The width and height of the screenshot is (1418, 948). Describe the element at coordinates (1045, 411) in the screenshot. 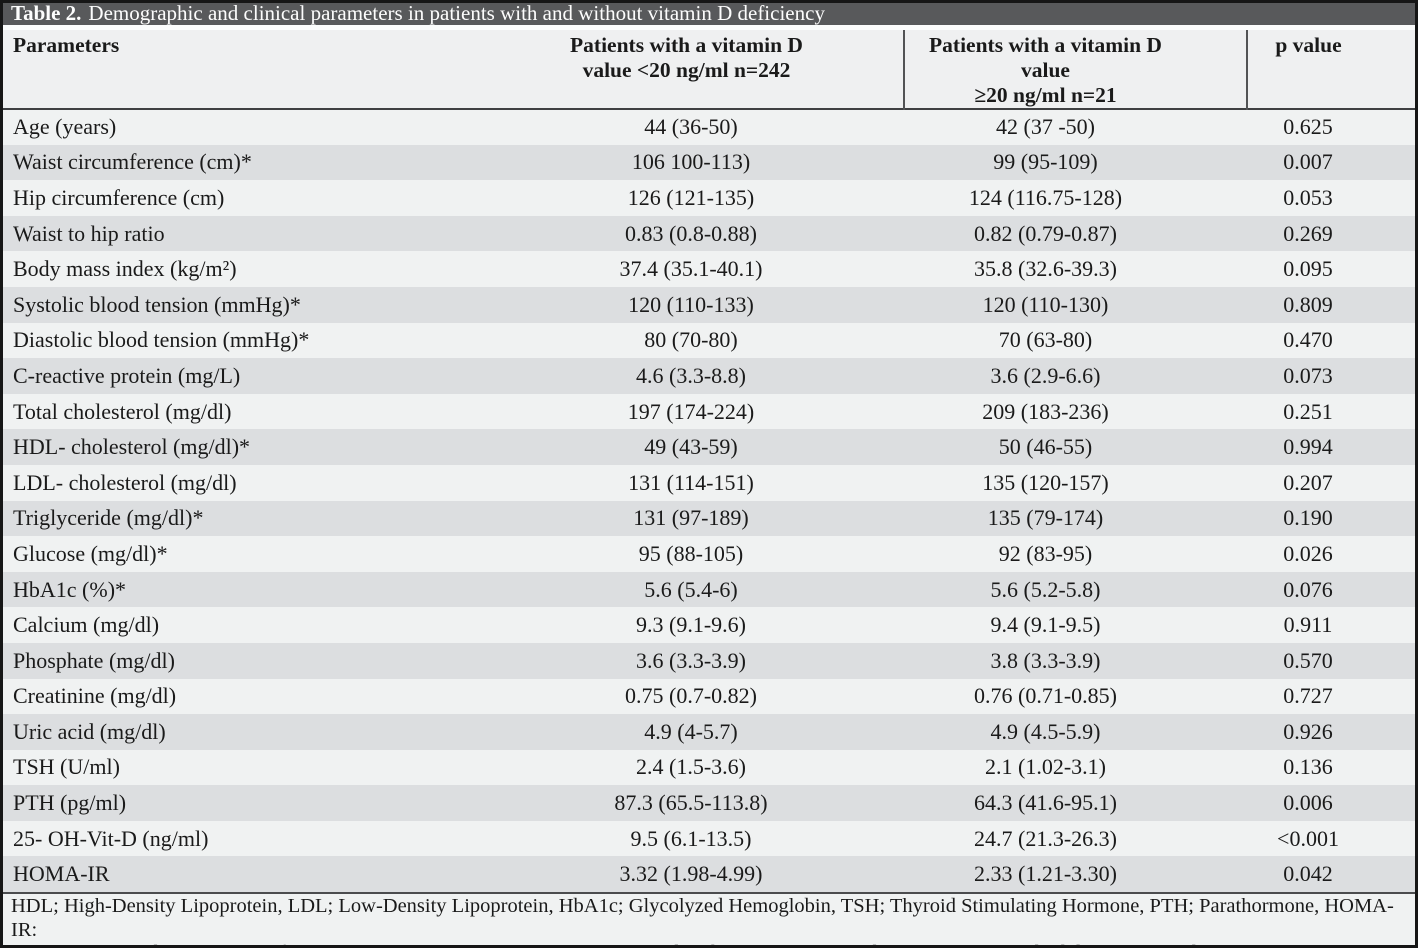

I see `cell-group-sufficient-value: 209 (183-236)` at that location.